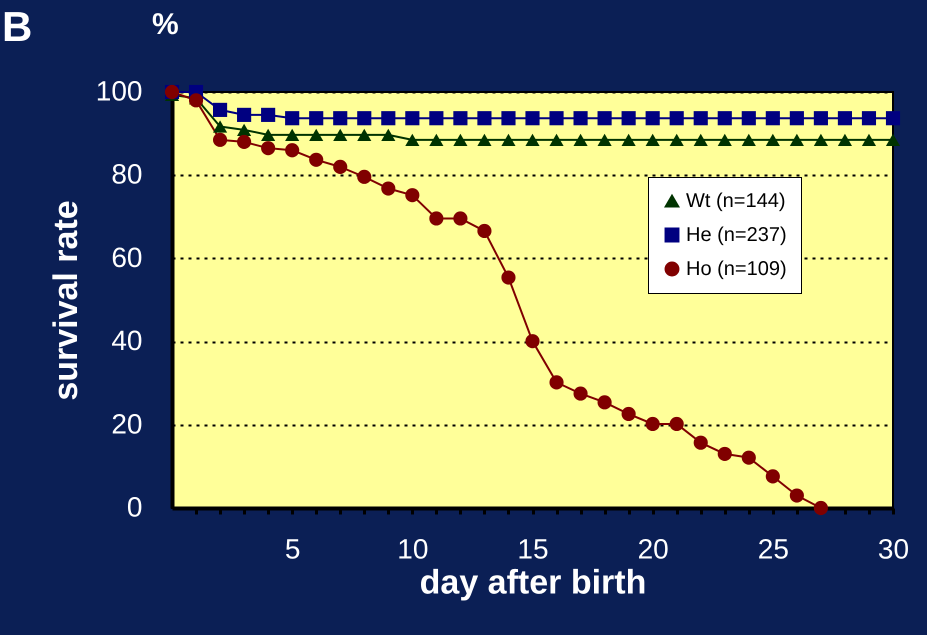 The image size is (927, 635). What do you see at coordinates (653, 549) in the screenshot?
I see `x-tick-label: 20` at bounding box center [653, 549].